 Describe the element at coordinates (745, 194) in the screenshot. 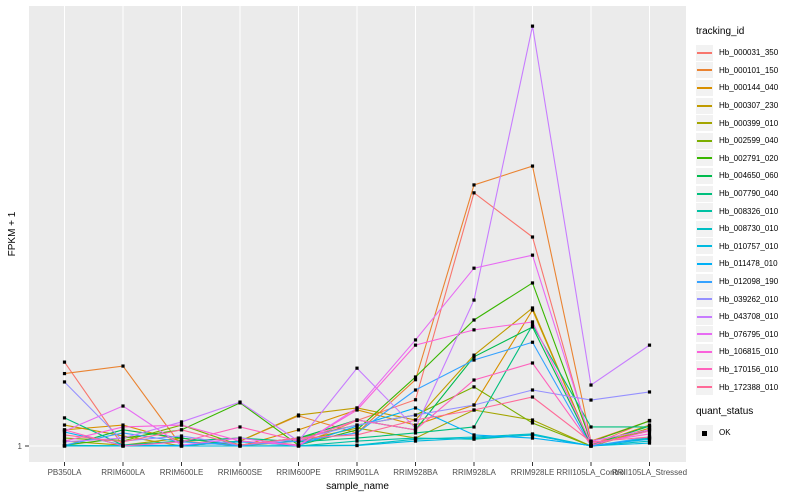

I see `legend-item-Hb_007790_040: Hb_007790_040` at that location.